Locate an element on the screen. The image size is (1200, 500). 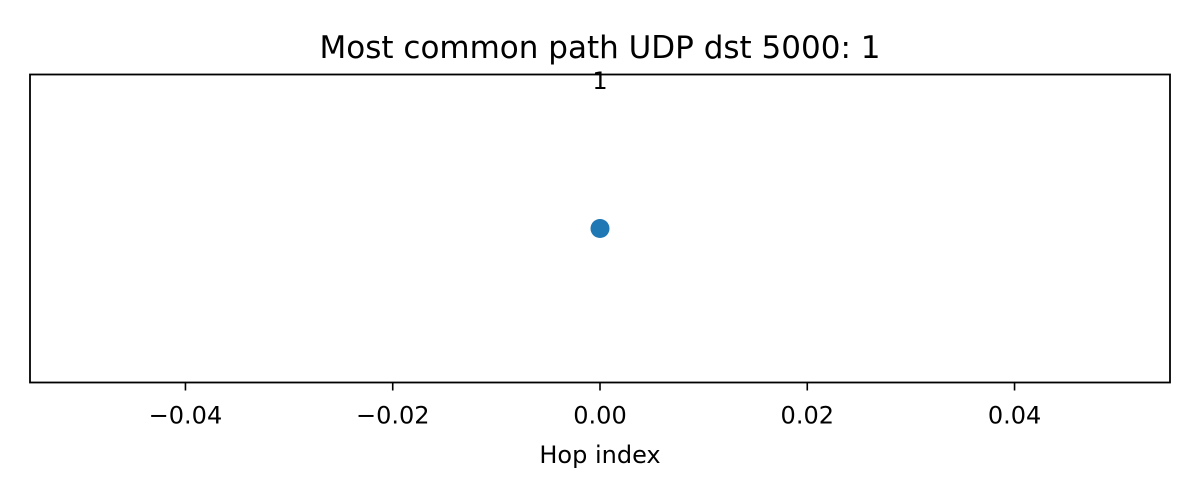
x-tick-label: 0.02 is located at coordinates (807, 416).